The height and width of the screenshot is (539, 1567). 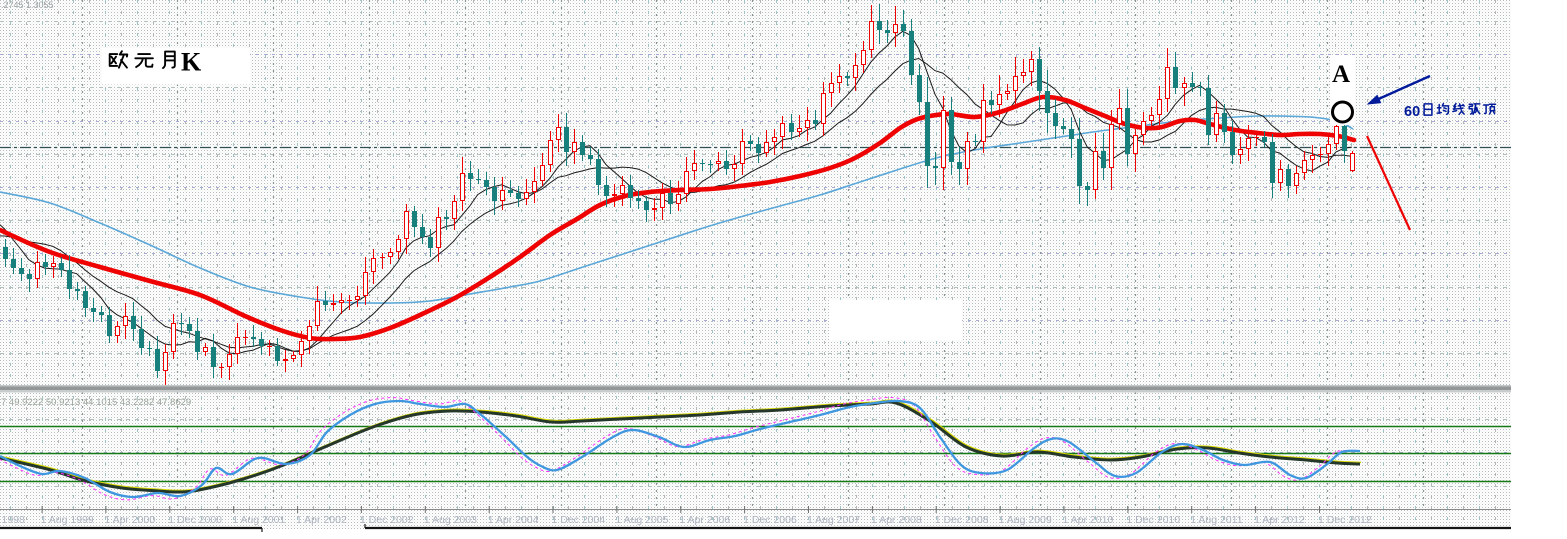 I want to click on svg-text: K, so click(x=191, y=62).